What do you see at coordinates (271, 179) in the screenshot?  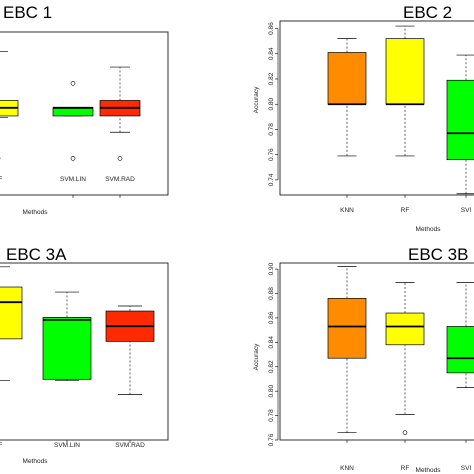 I see `y-tick-label: 0.74` at bounding box center [271, 179].